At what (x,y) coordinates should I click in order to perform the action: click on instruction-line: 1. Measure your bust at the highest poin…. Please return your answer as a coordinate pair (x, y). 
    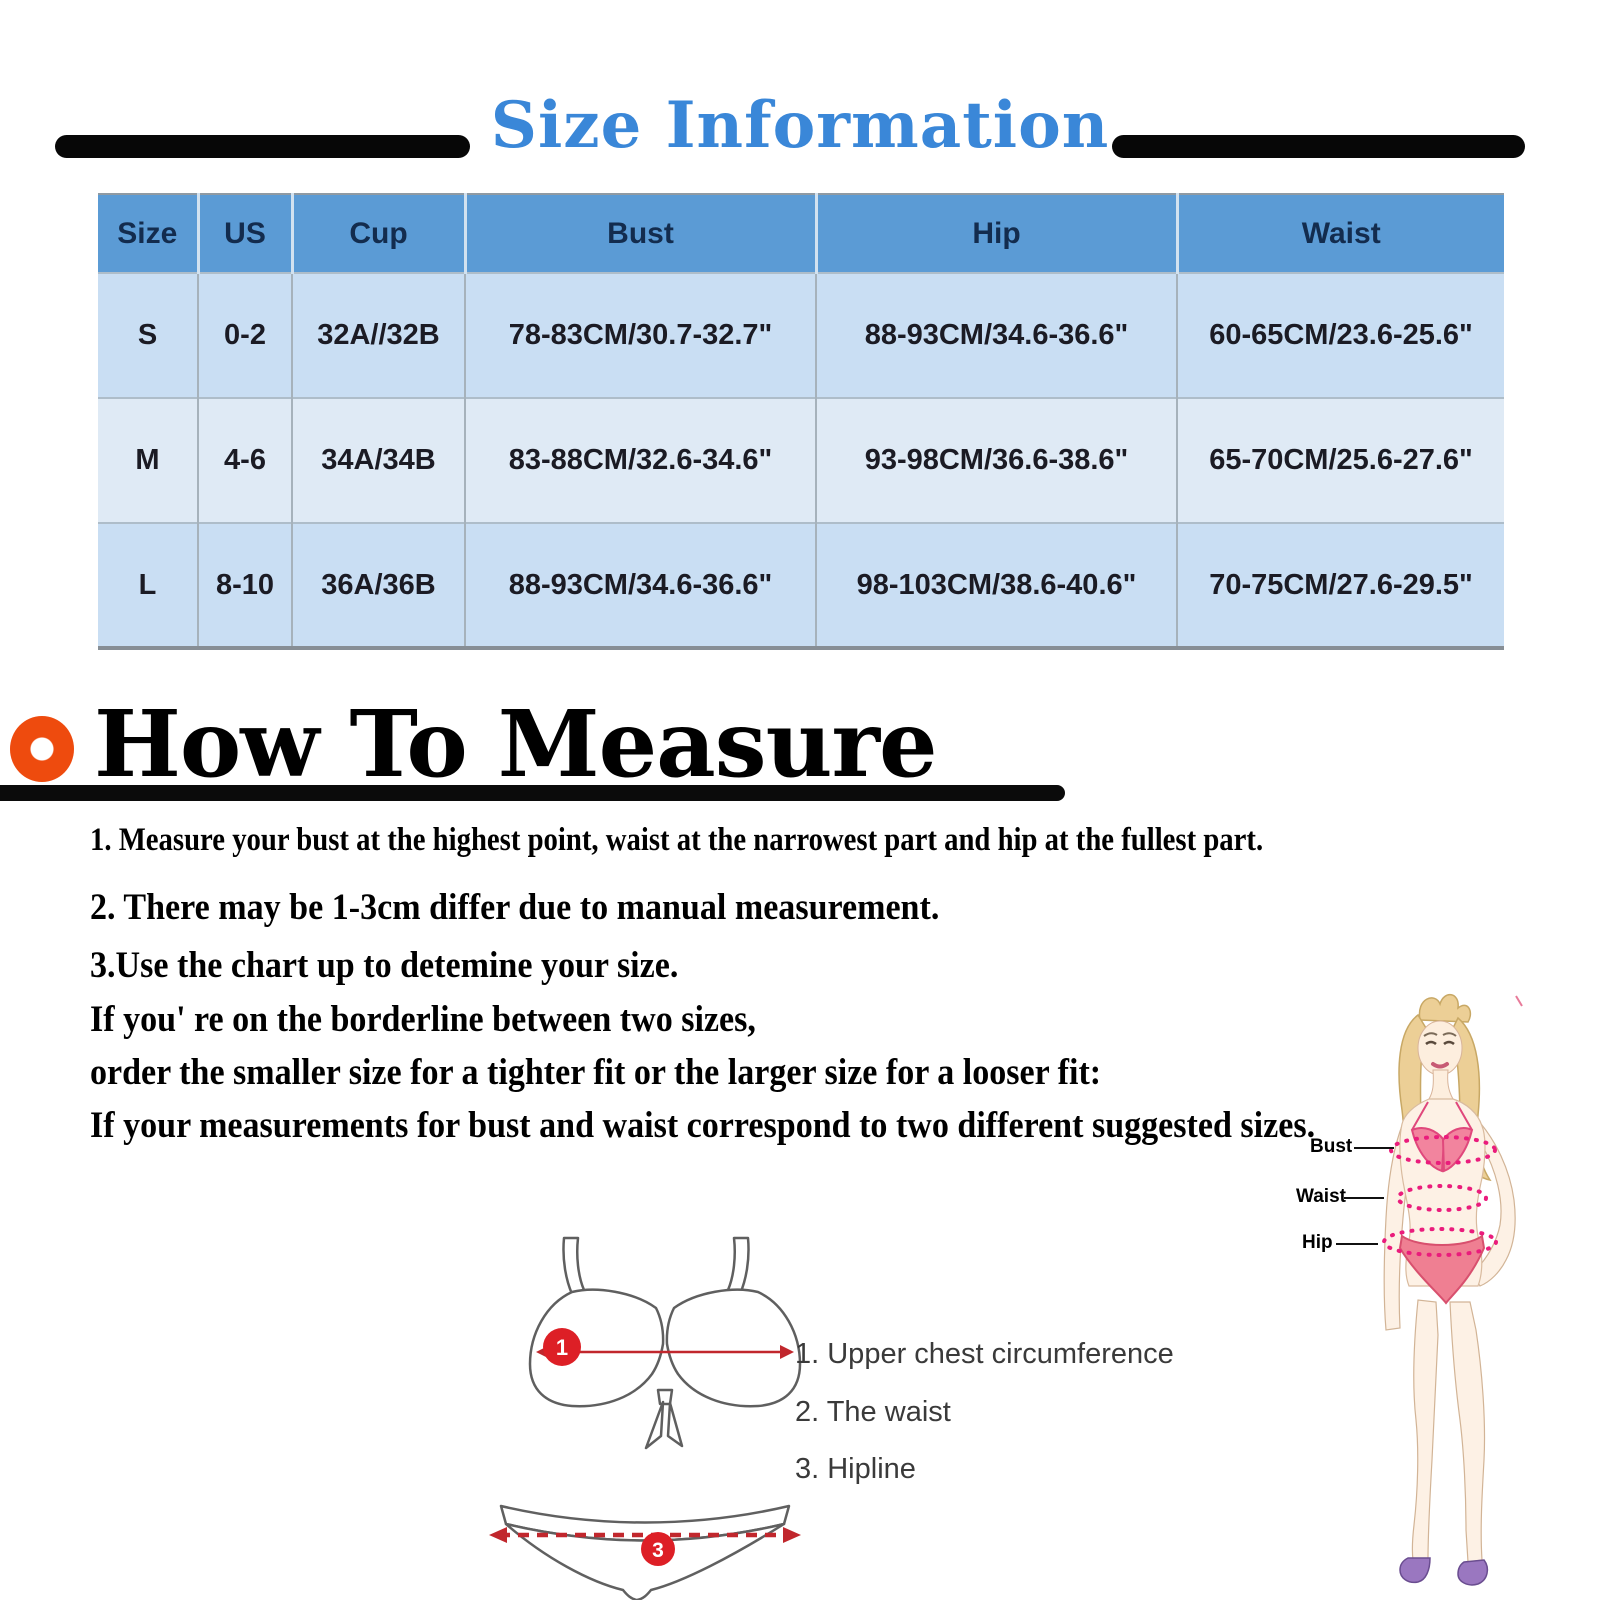
    Looking at the image, I should click on (677, 840).